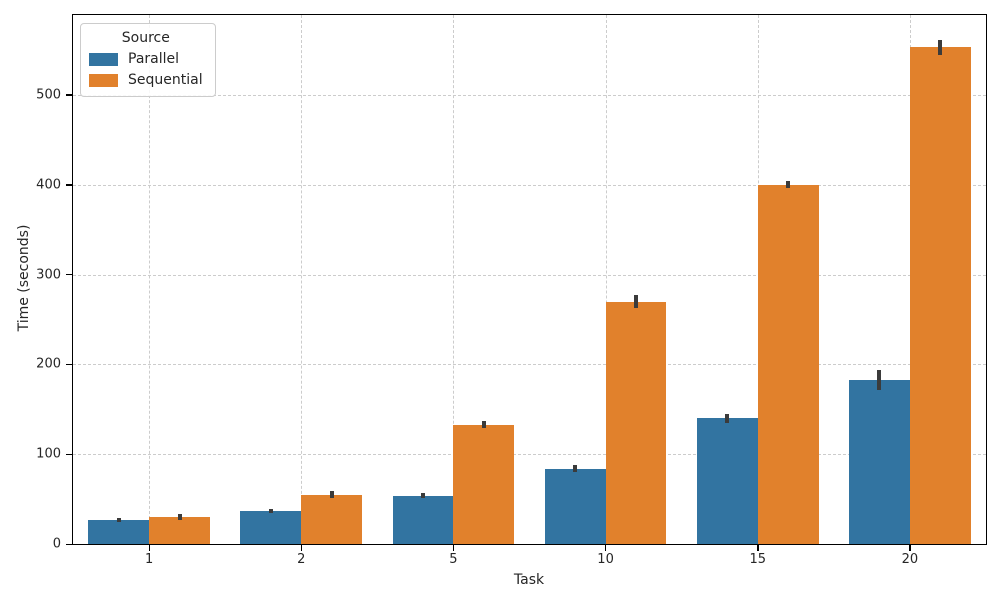  I want to click on y-tick-label-400: 400, so click(48, 185).